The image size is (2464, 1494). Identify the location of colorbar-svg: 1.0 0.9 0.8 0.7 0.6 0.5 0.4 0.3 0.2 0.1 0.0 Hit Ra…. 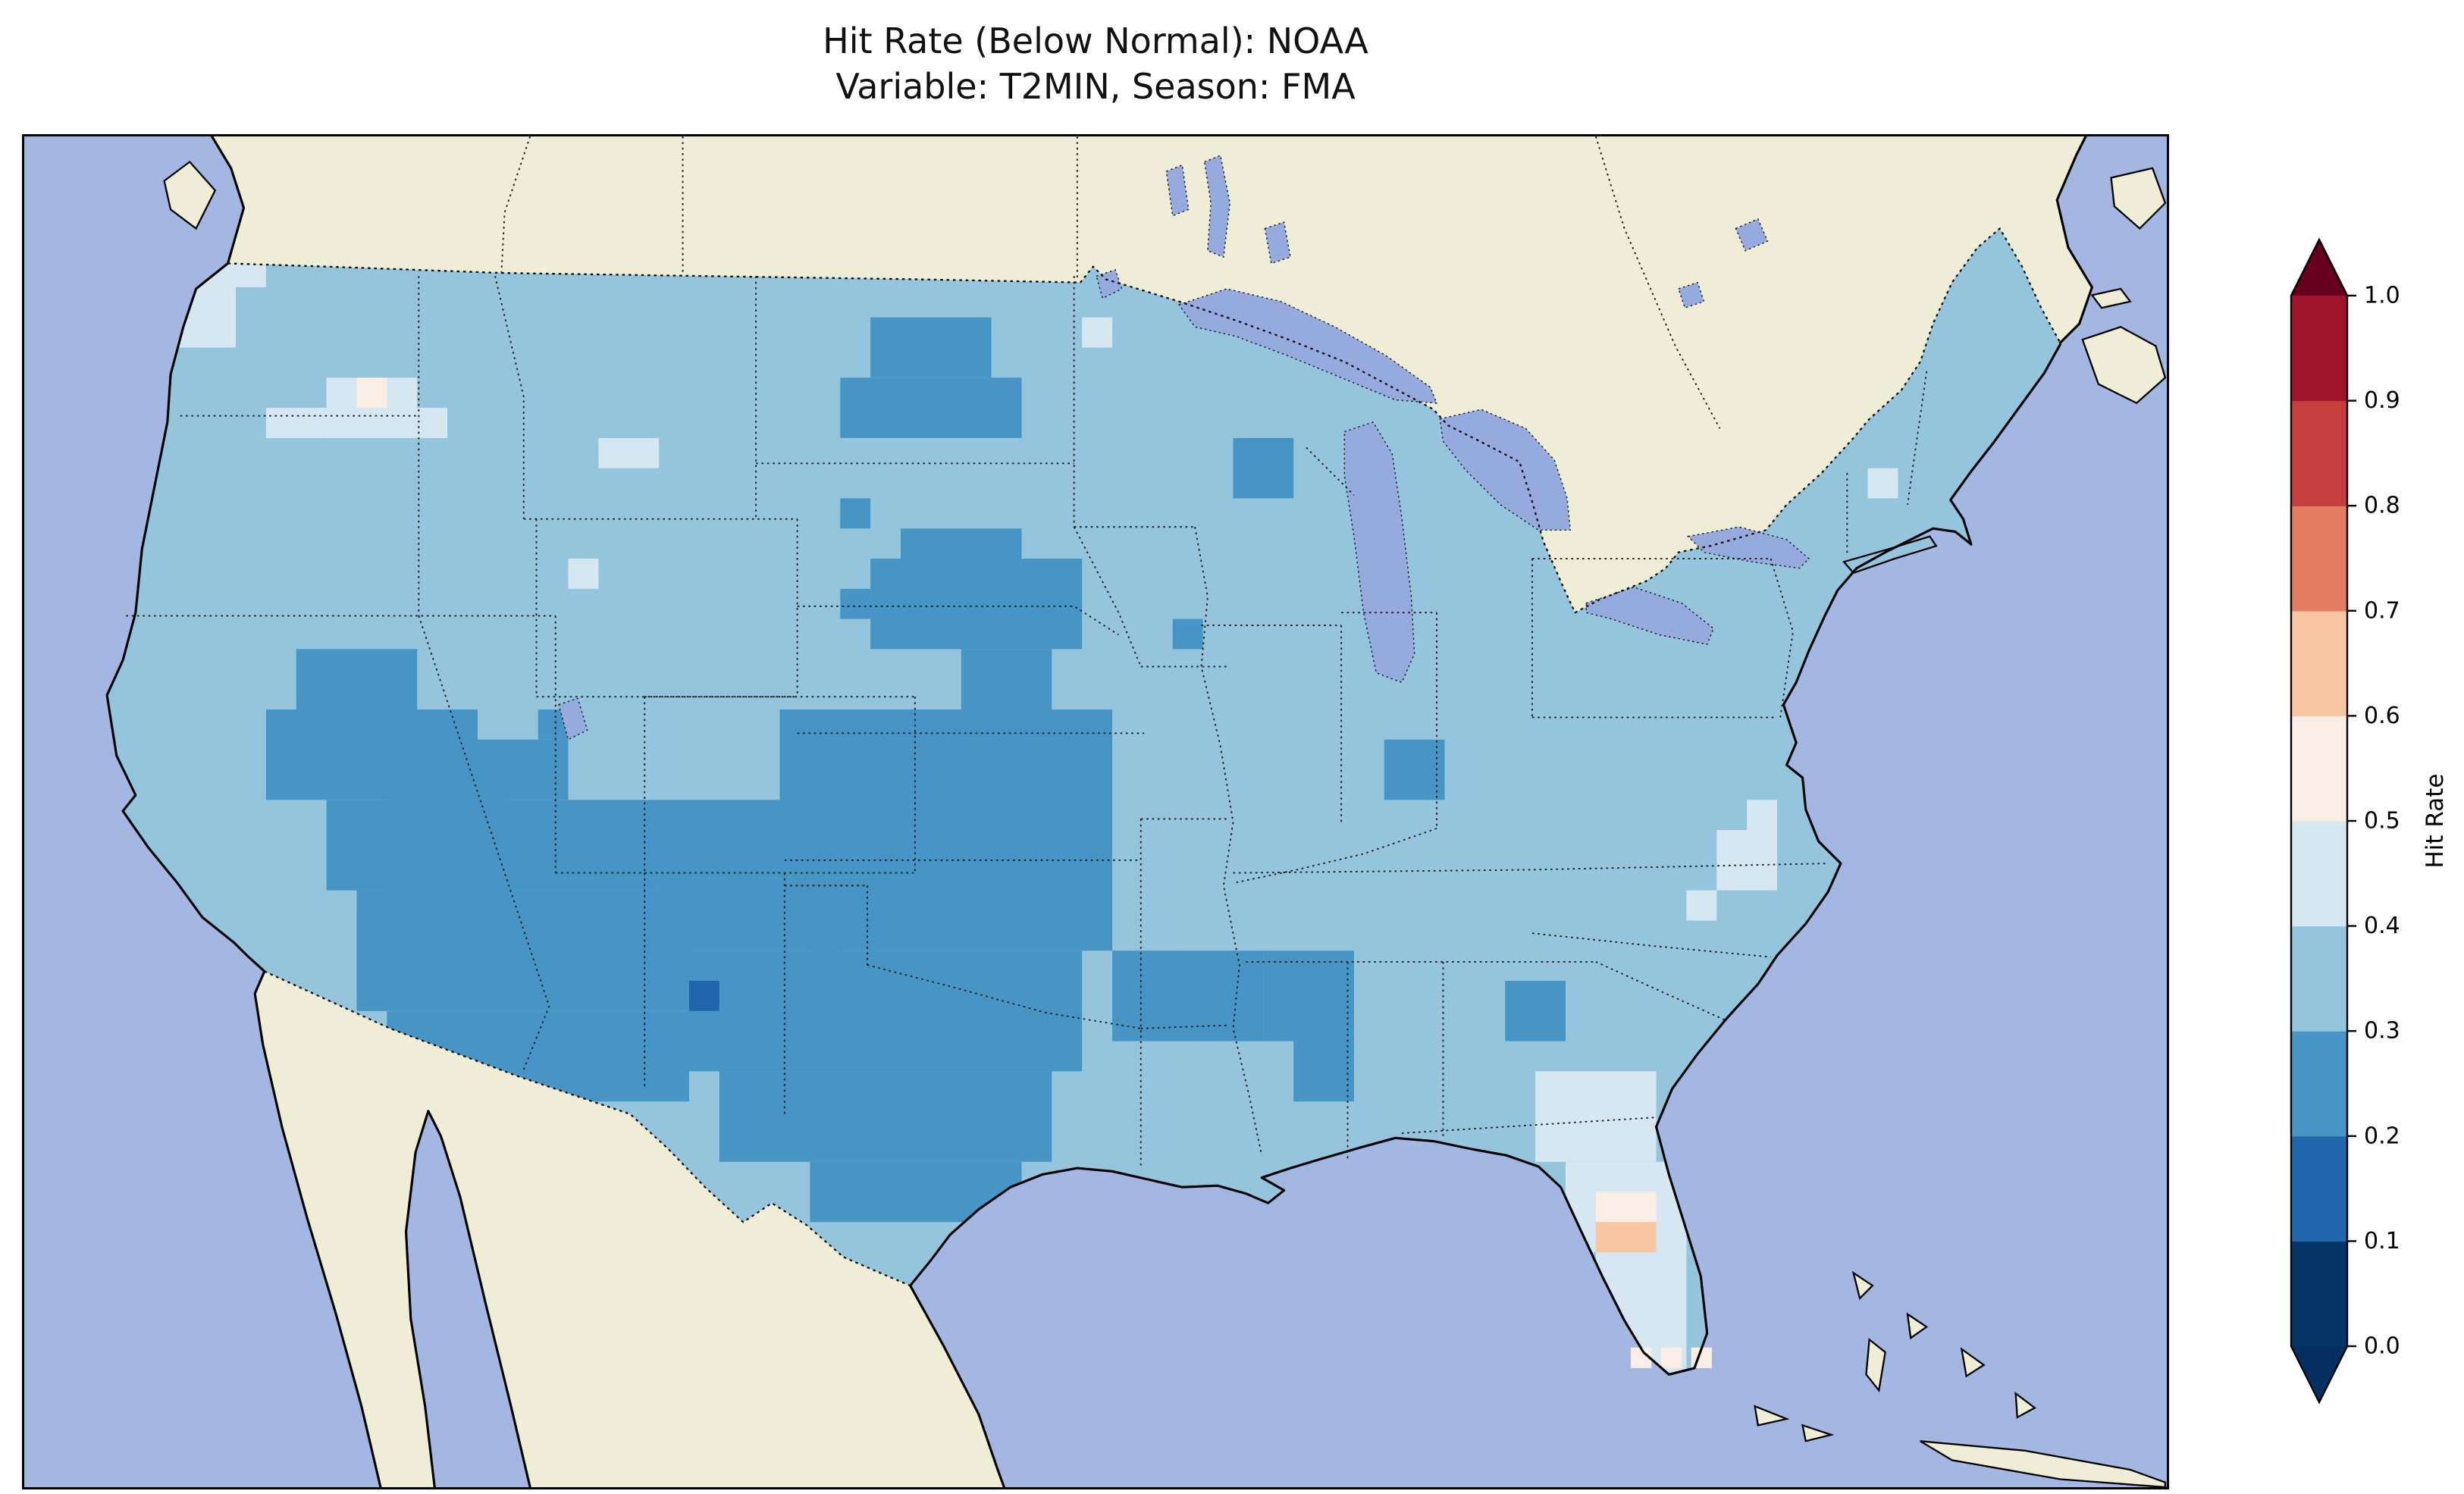
(2370, 821).